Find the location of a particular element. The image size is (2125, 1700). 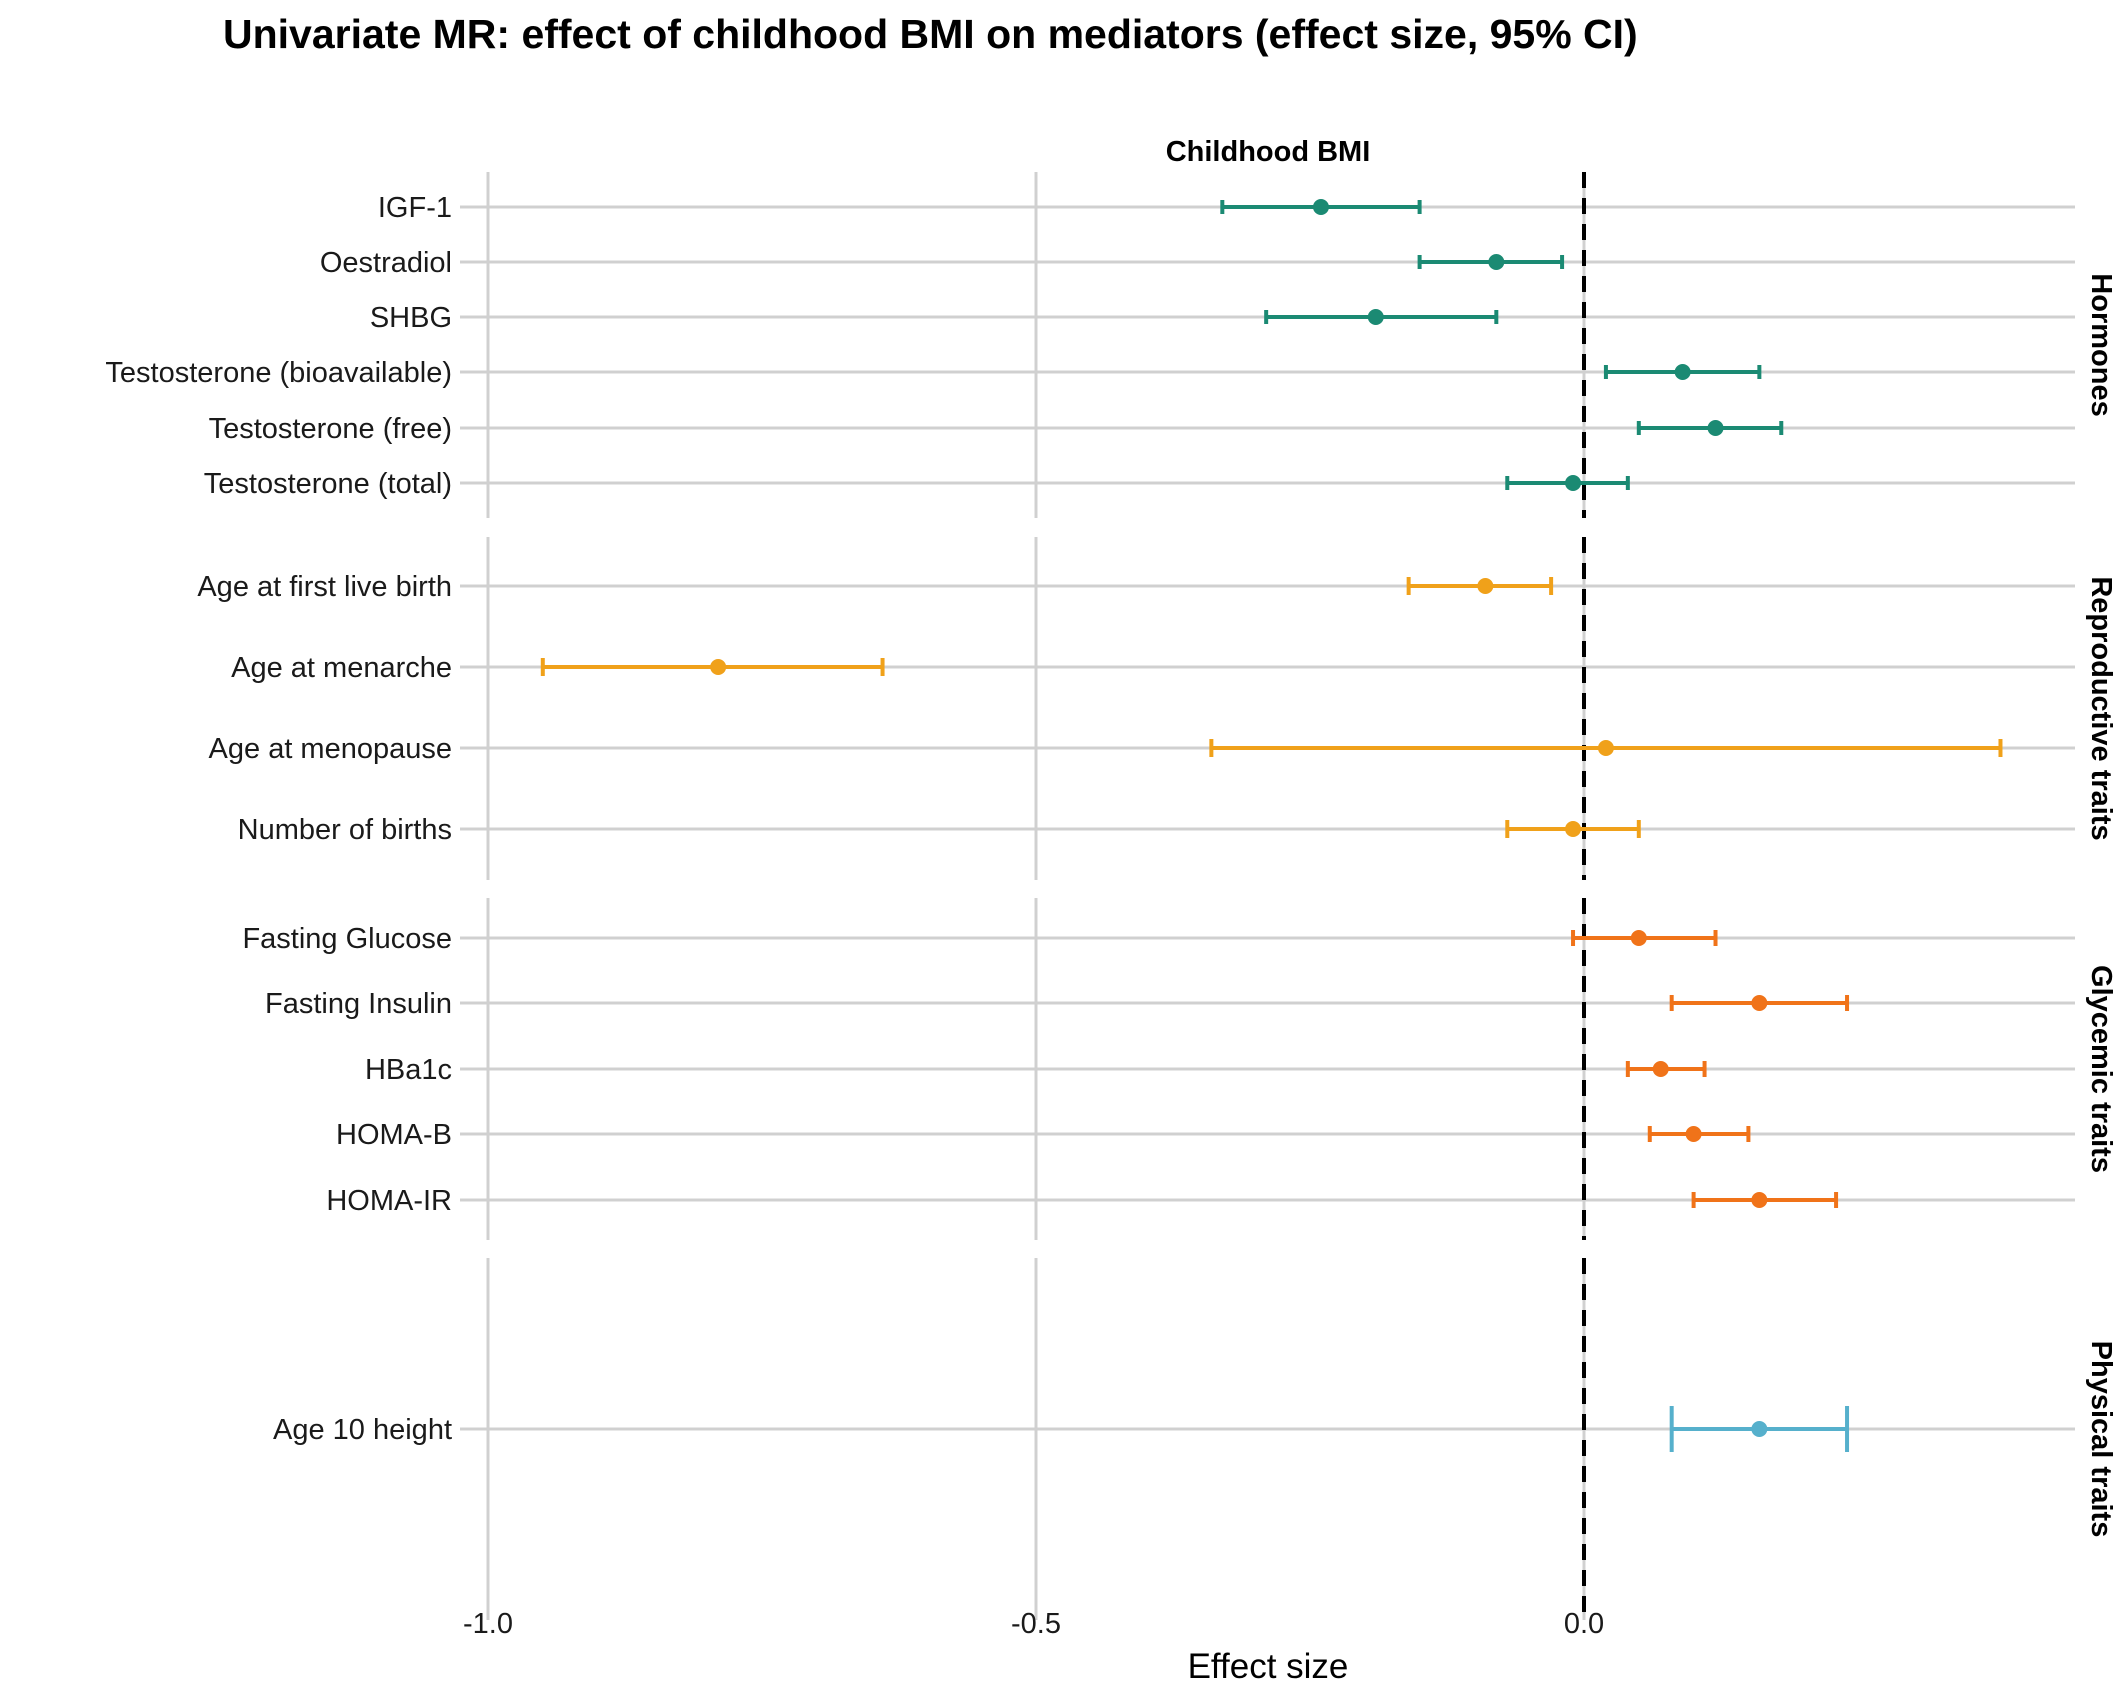

row-label: SHBG is located at coordinates (411, 318).